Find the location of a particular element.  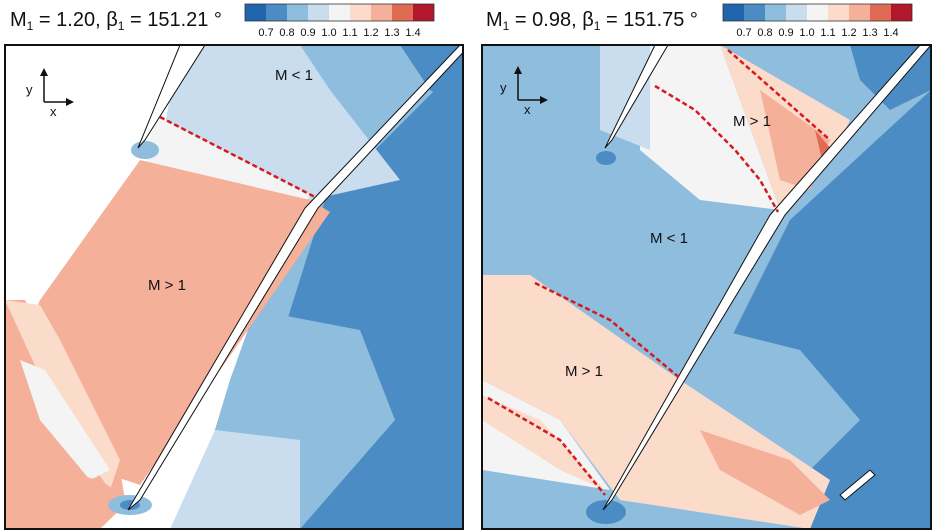

colorbar-left: 0.7 0.8 0.9 1.0 1.1 1.2 1.3 1.4 is located at coordinates (339, 21).